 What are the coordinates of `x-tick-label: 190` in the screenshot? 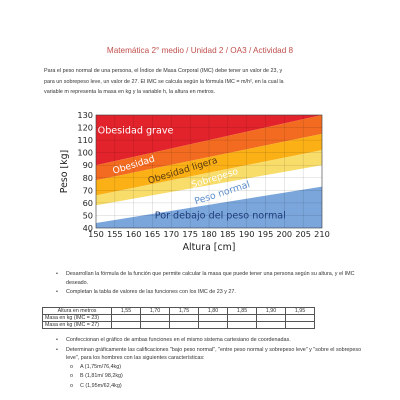 It's located at (247, 234).